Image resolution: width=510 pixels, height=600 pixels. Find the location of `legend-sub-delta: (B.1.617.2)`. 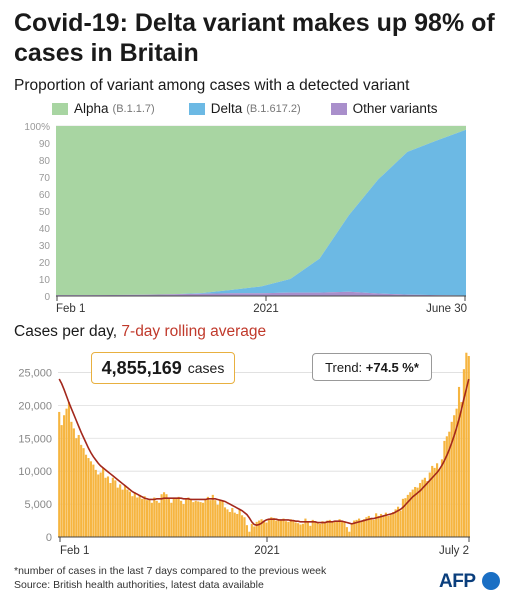

legend-sub-delta: (B.1.617.2) is located at coordinates (273, 108).